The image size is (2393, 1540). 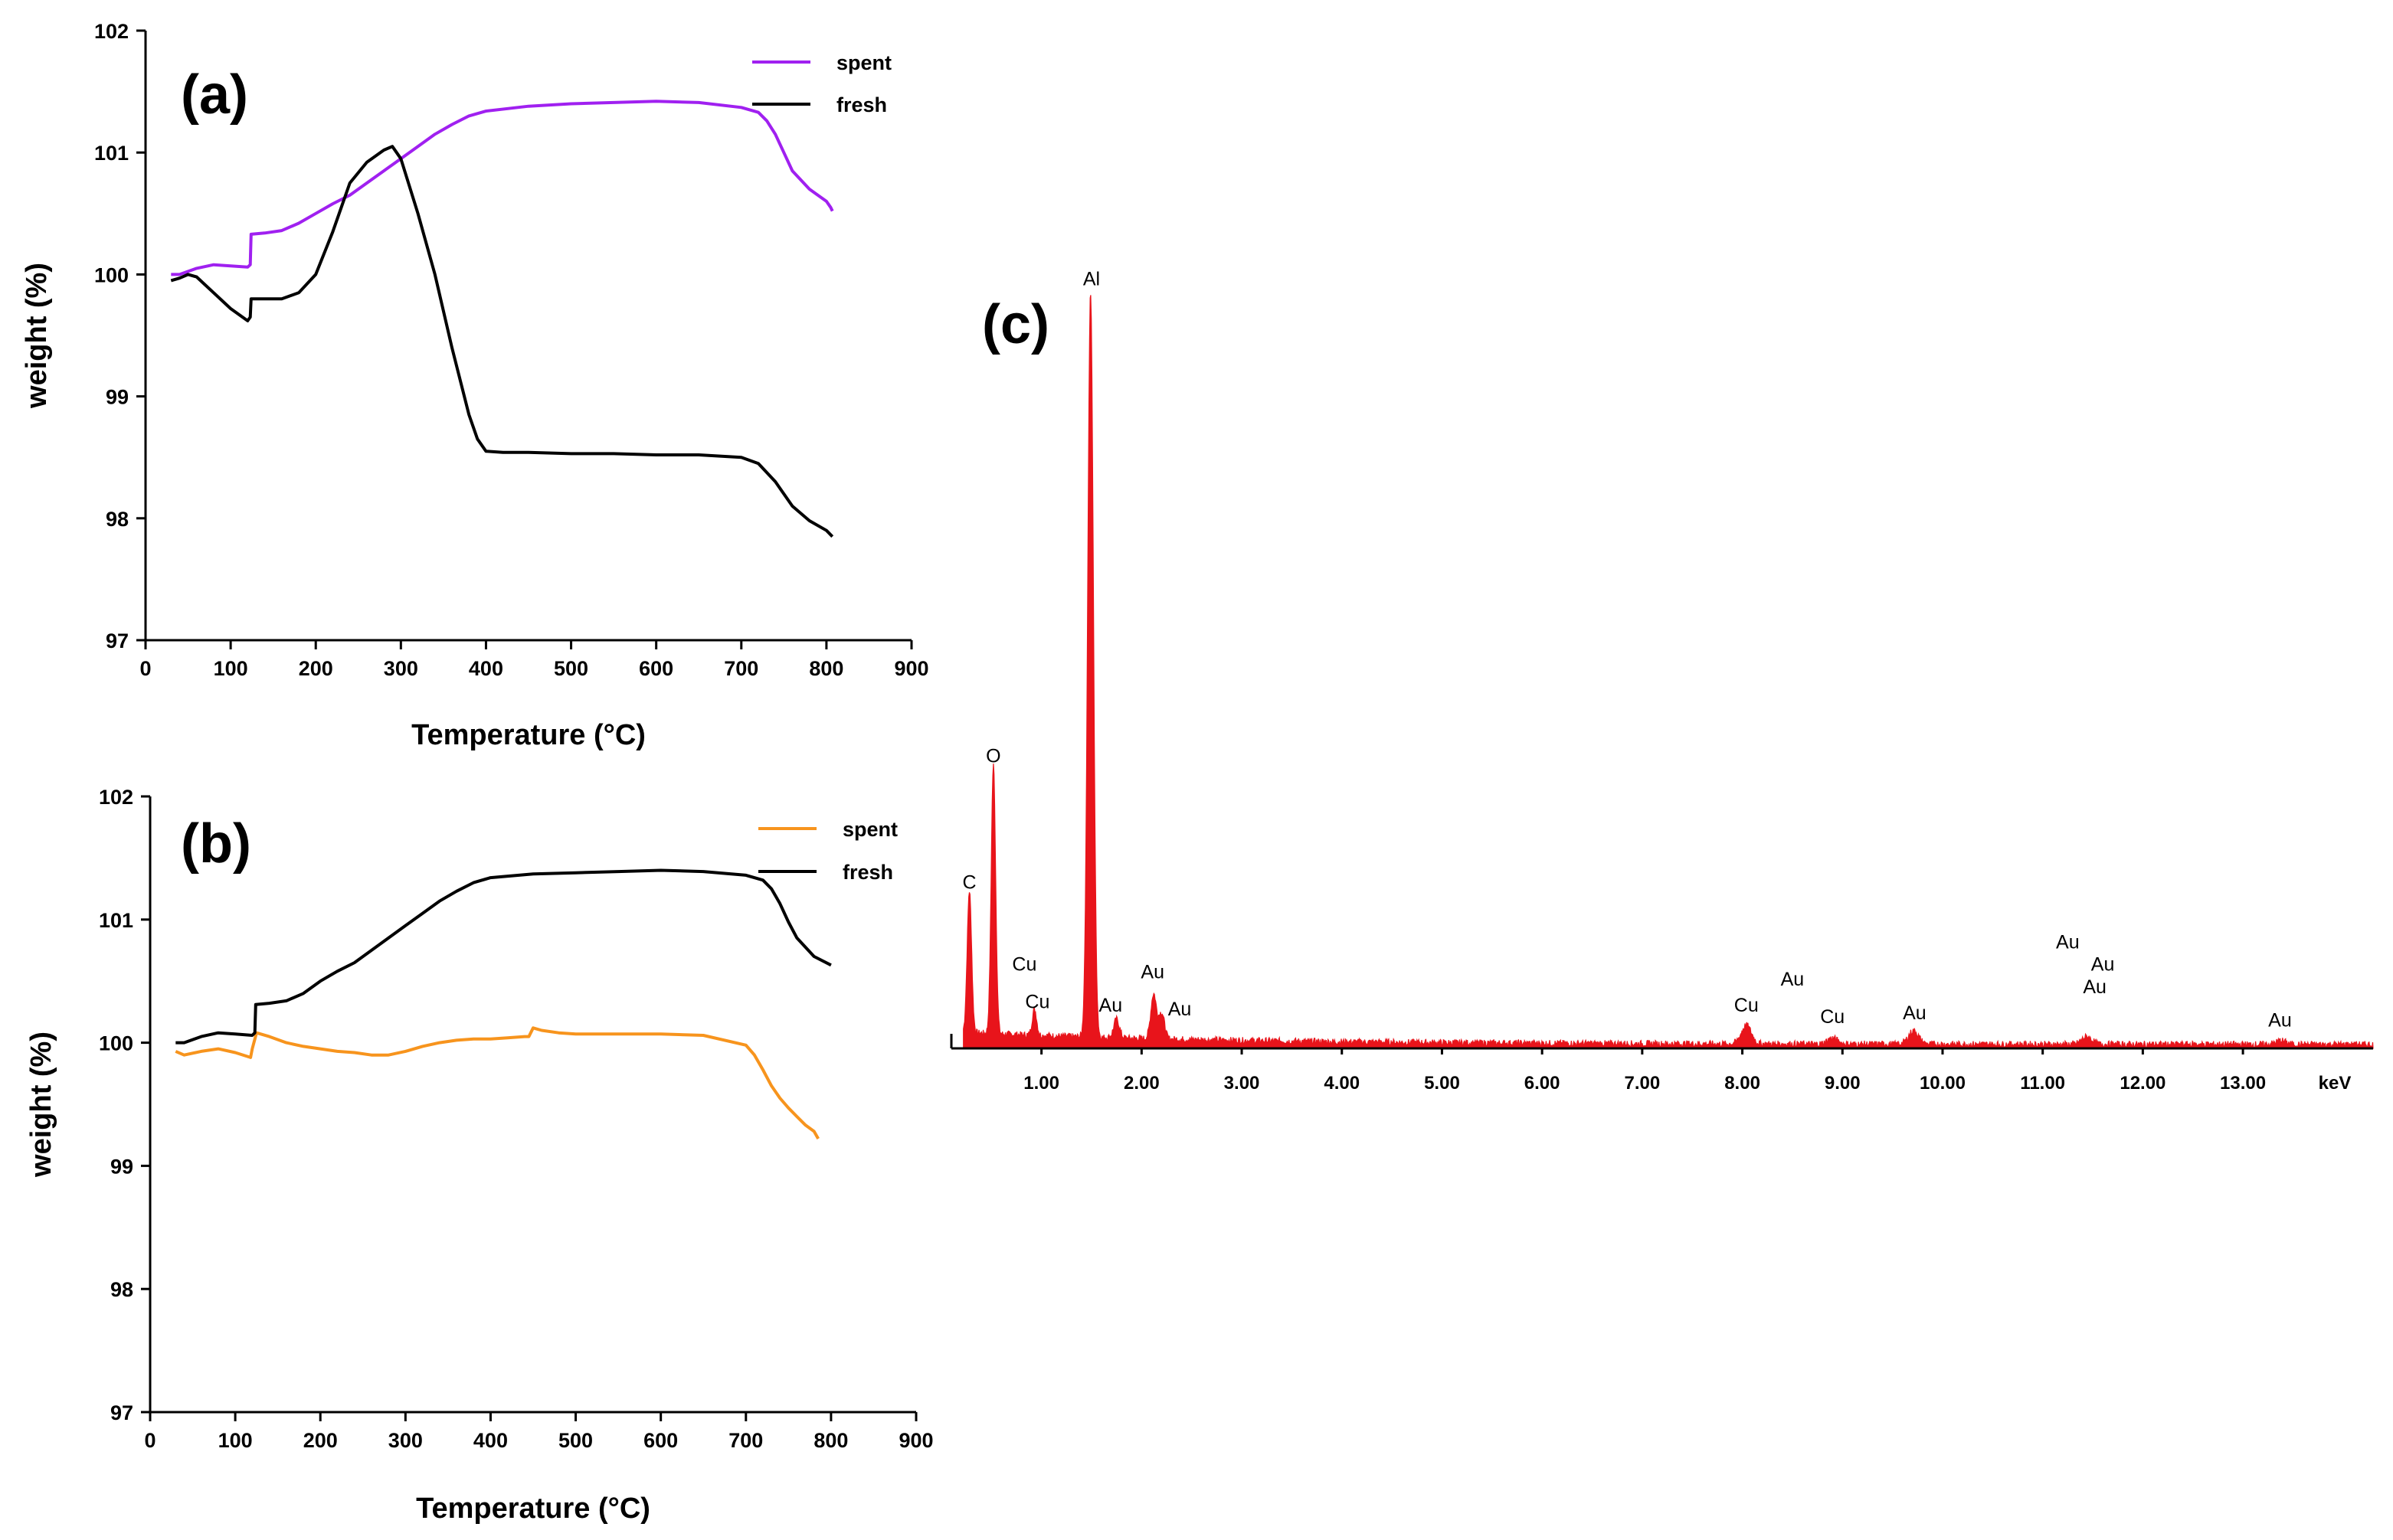 What do you see at coordinates (828, 851) in the screenshot?
I see `chart-b-legend: spent fresh` at bounding box center [828, 851].